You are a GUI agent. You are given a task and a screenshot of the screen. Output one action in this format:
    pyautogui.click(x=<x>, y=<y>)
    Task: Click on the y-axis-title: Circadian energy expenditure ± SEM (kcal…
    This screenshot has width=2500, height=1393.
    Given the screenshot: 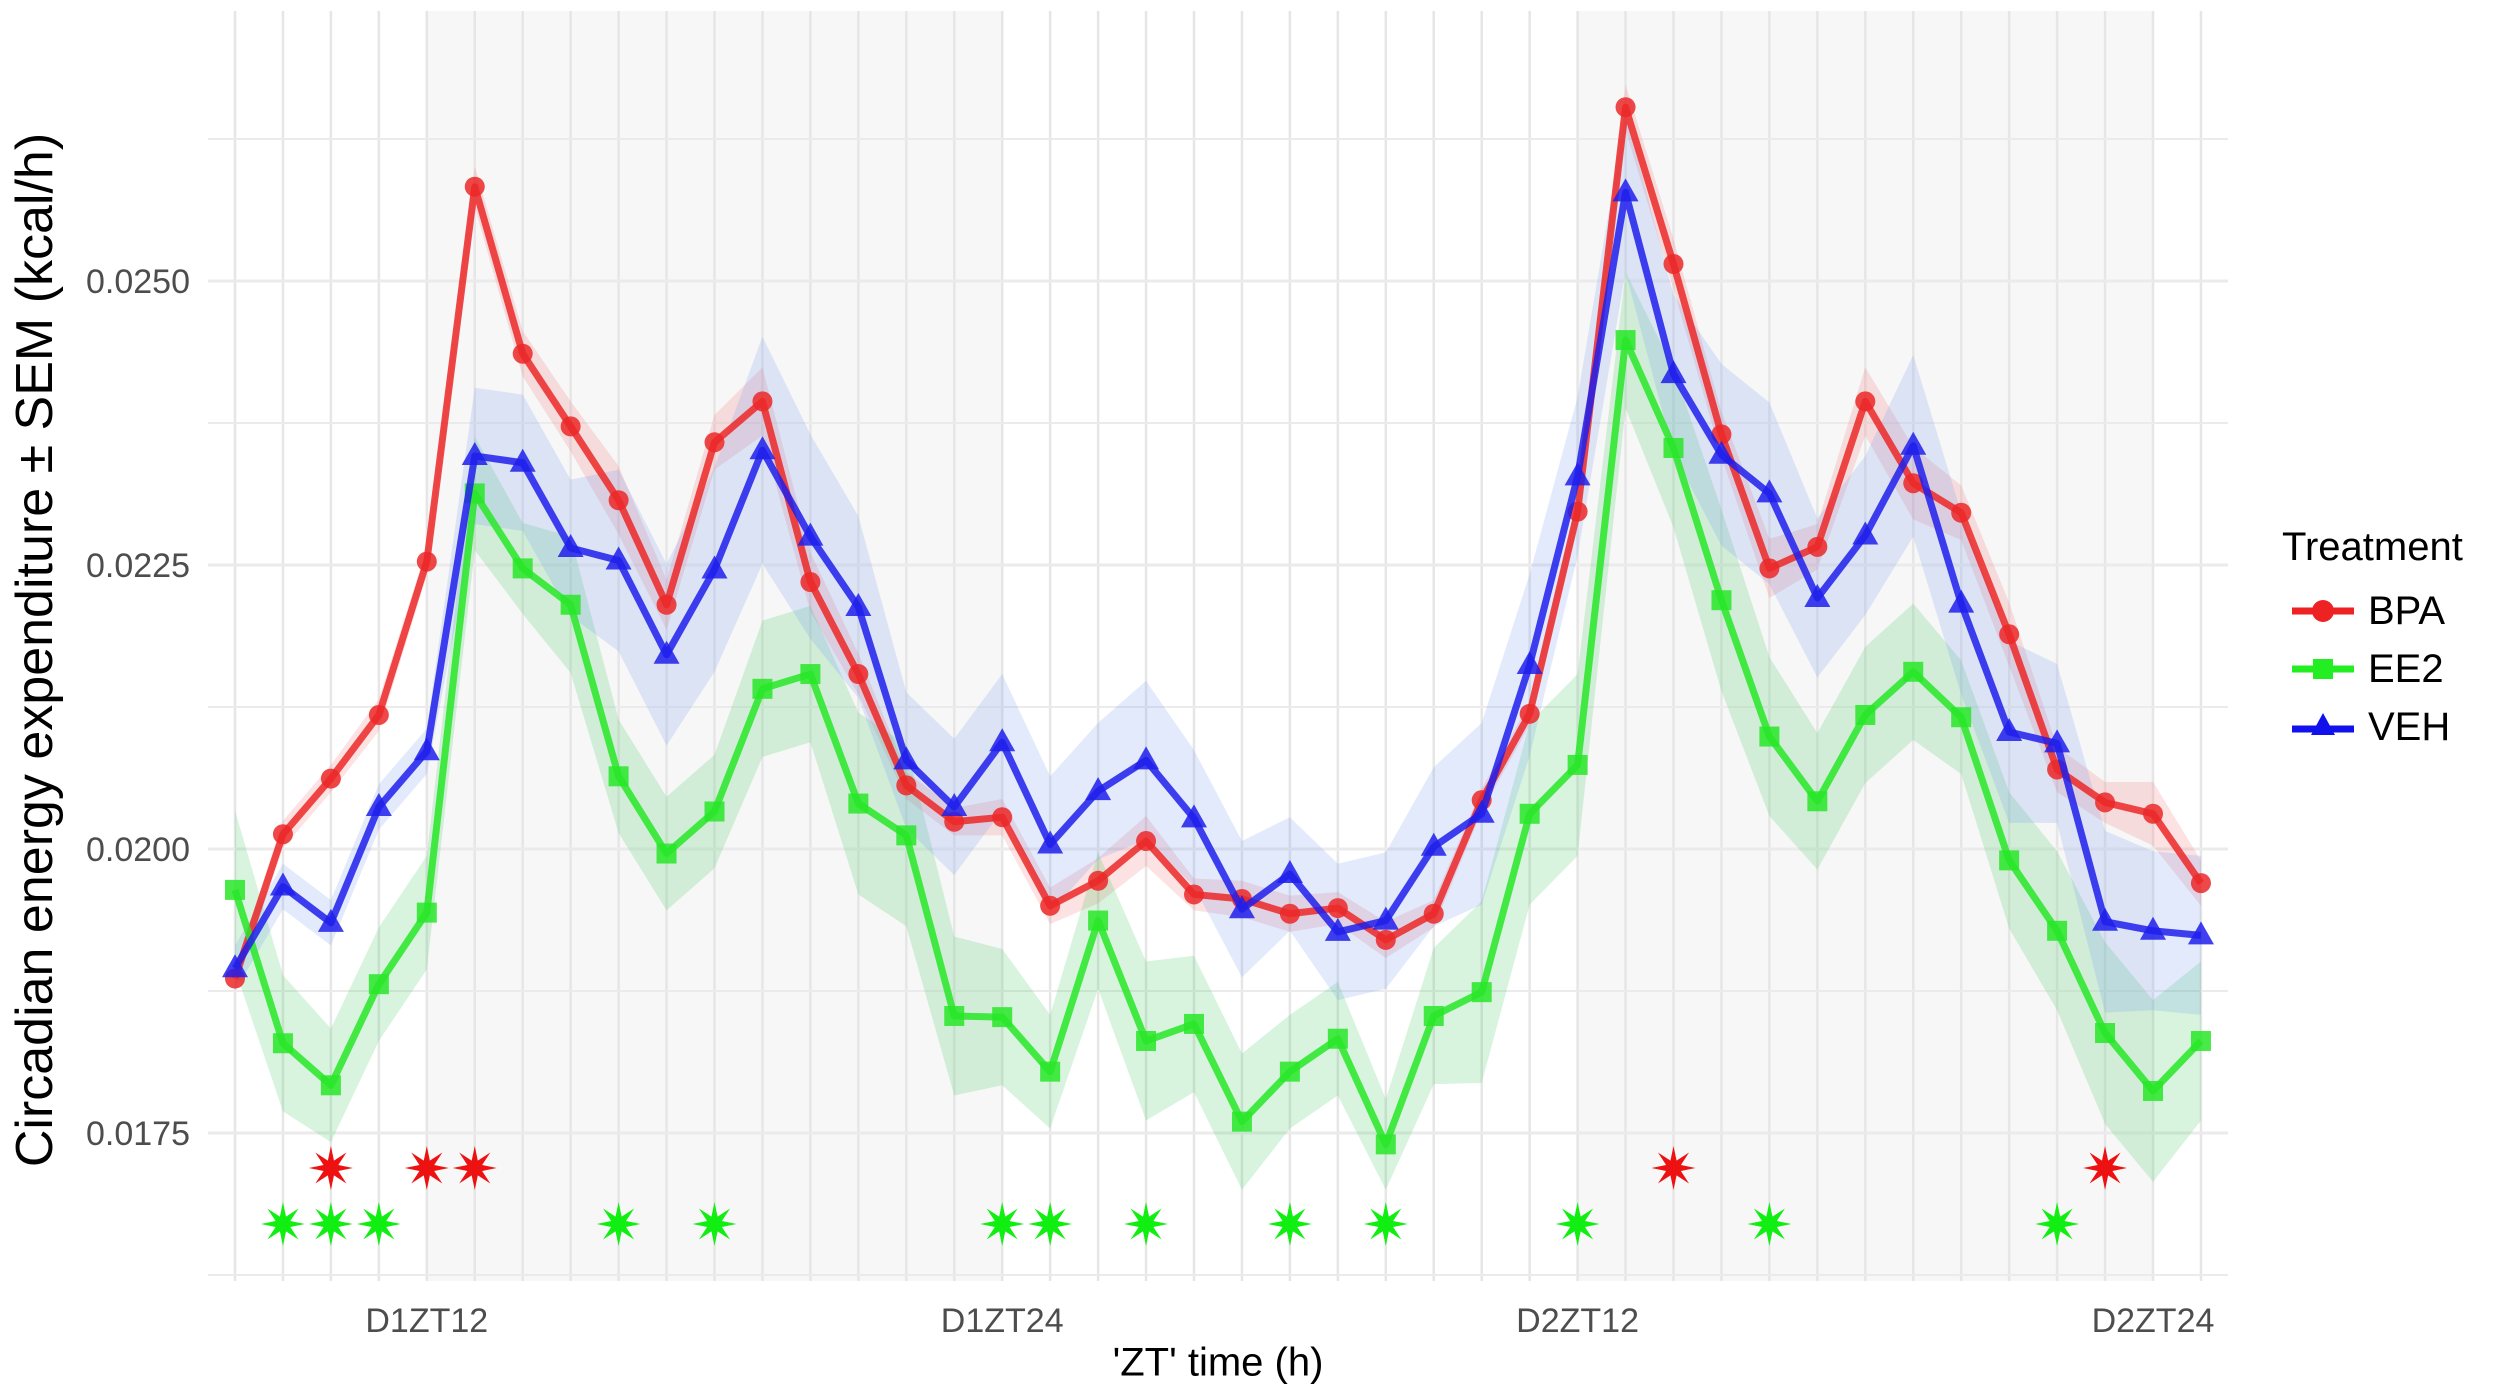 What is the action you would take?
    pyautogui.click(x=35, y=650)
    